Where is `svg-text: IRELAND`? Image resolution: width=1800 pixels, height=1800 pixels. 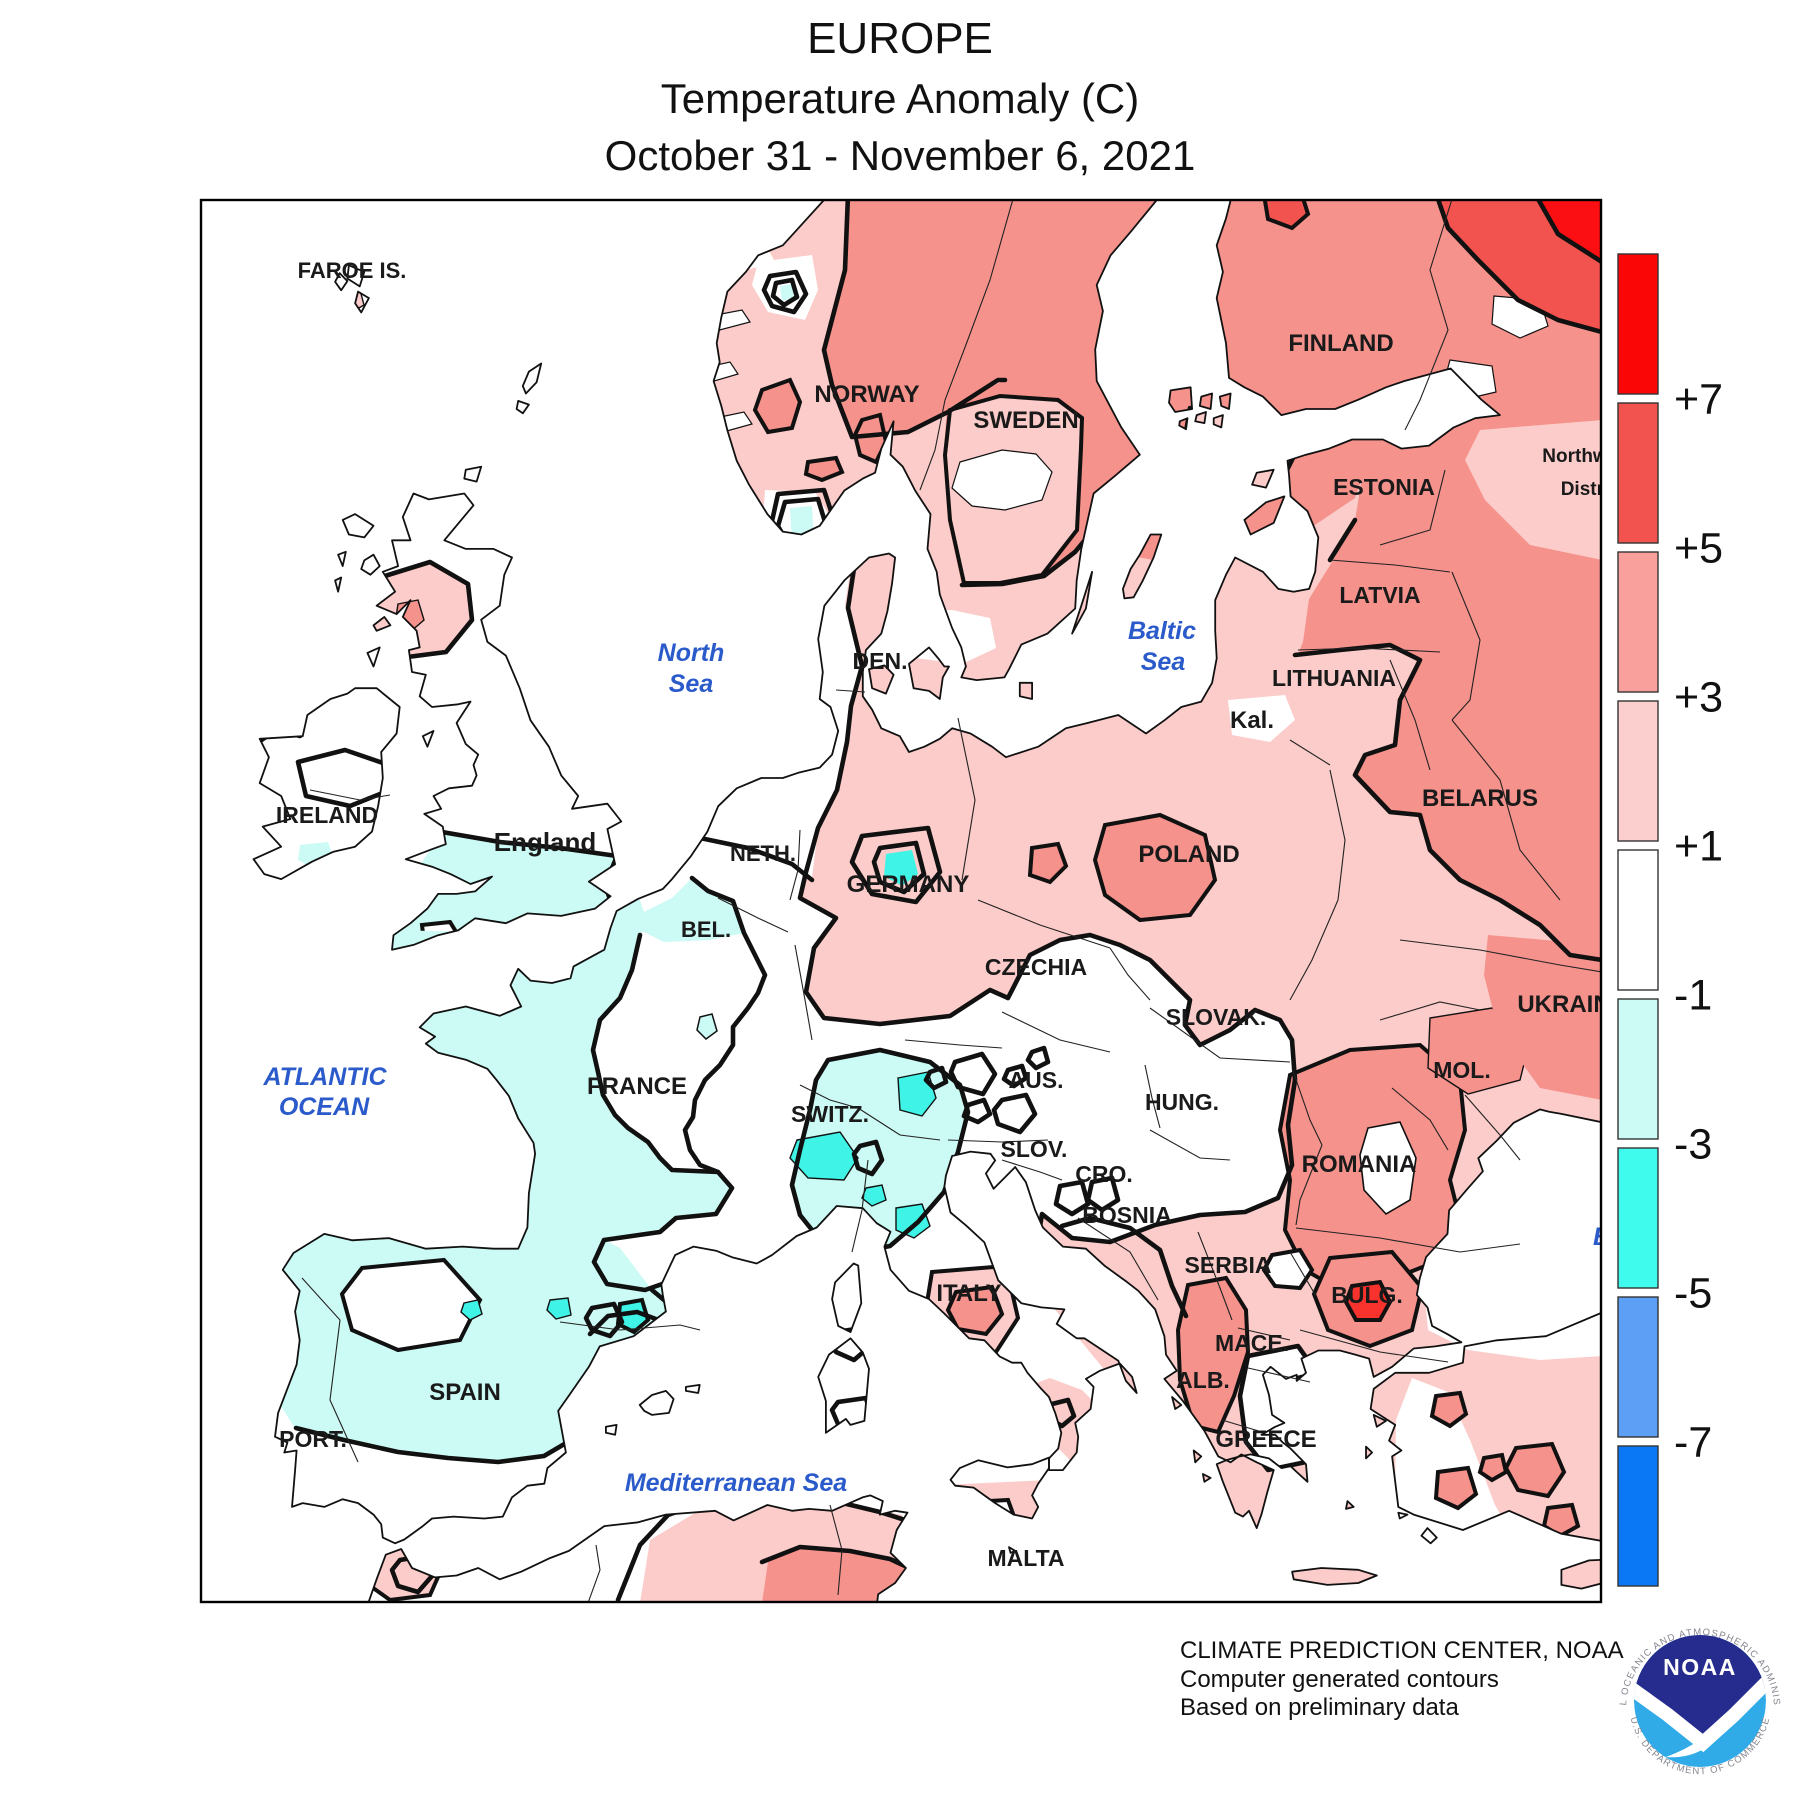 svg-text: IRELAND is located at coordinates (327, 815).